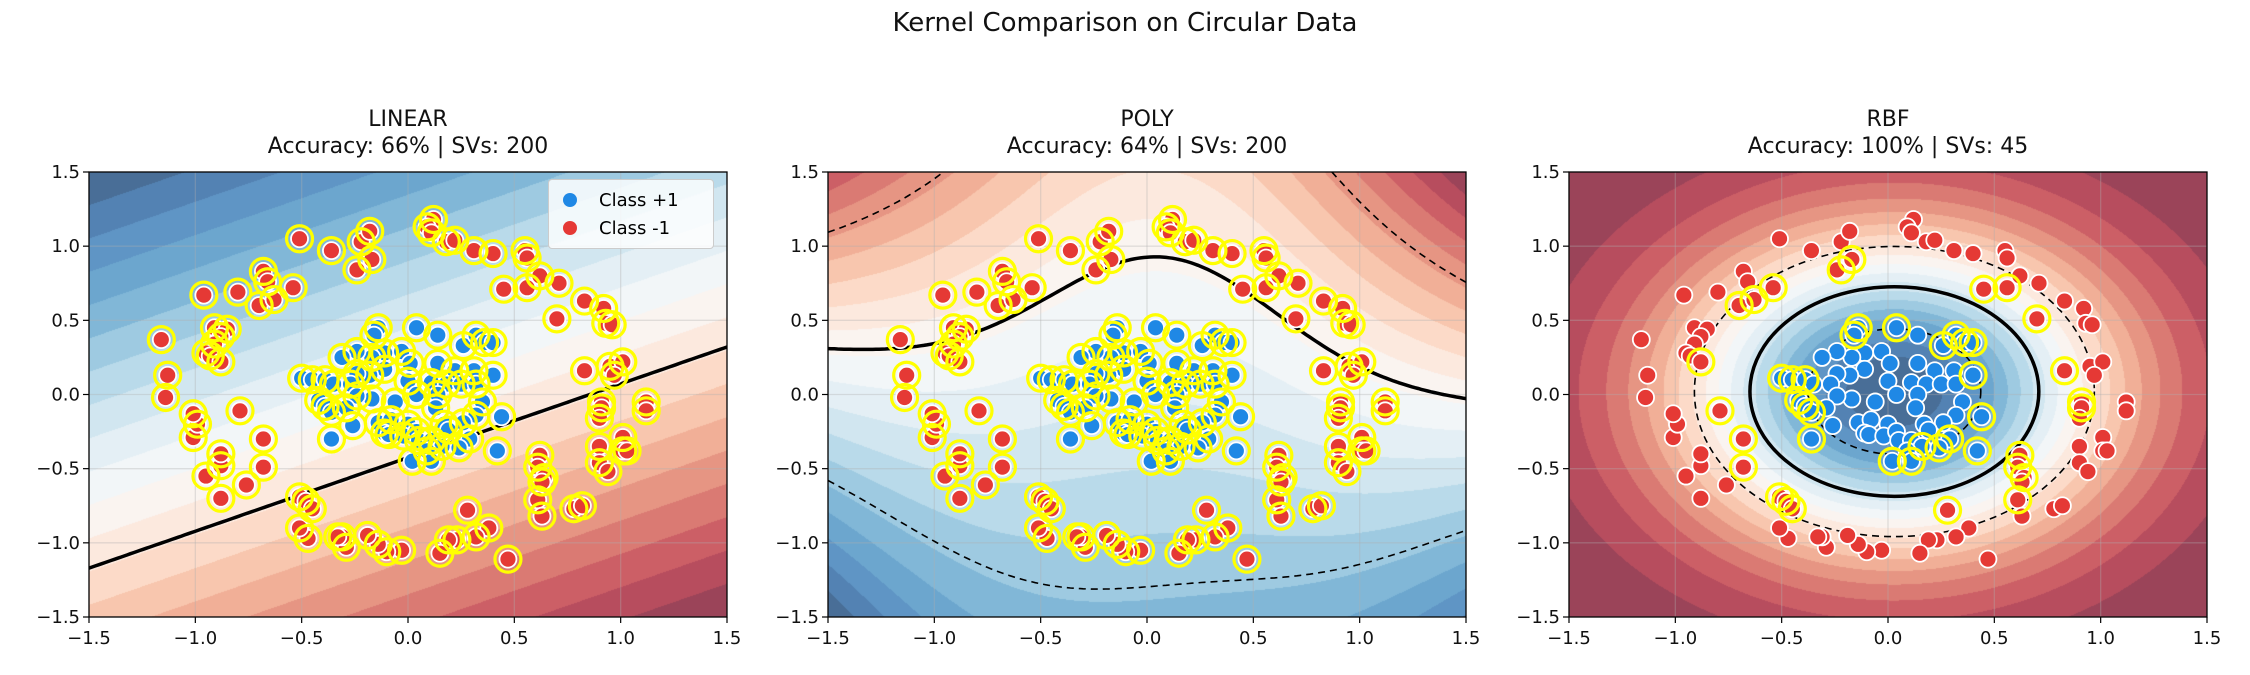 This screenshot has height=675, width=2250. What do you see at coordinates (1675, 638) in the screenshot?
I see `x-tick-label: −1.0` at bounding box center [1675, 638].